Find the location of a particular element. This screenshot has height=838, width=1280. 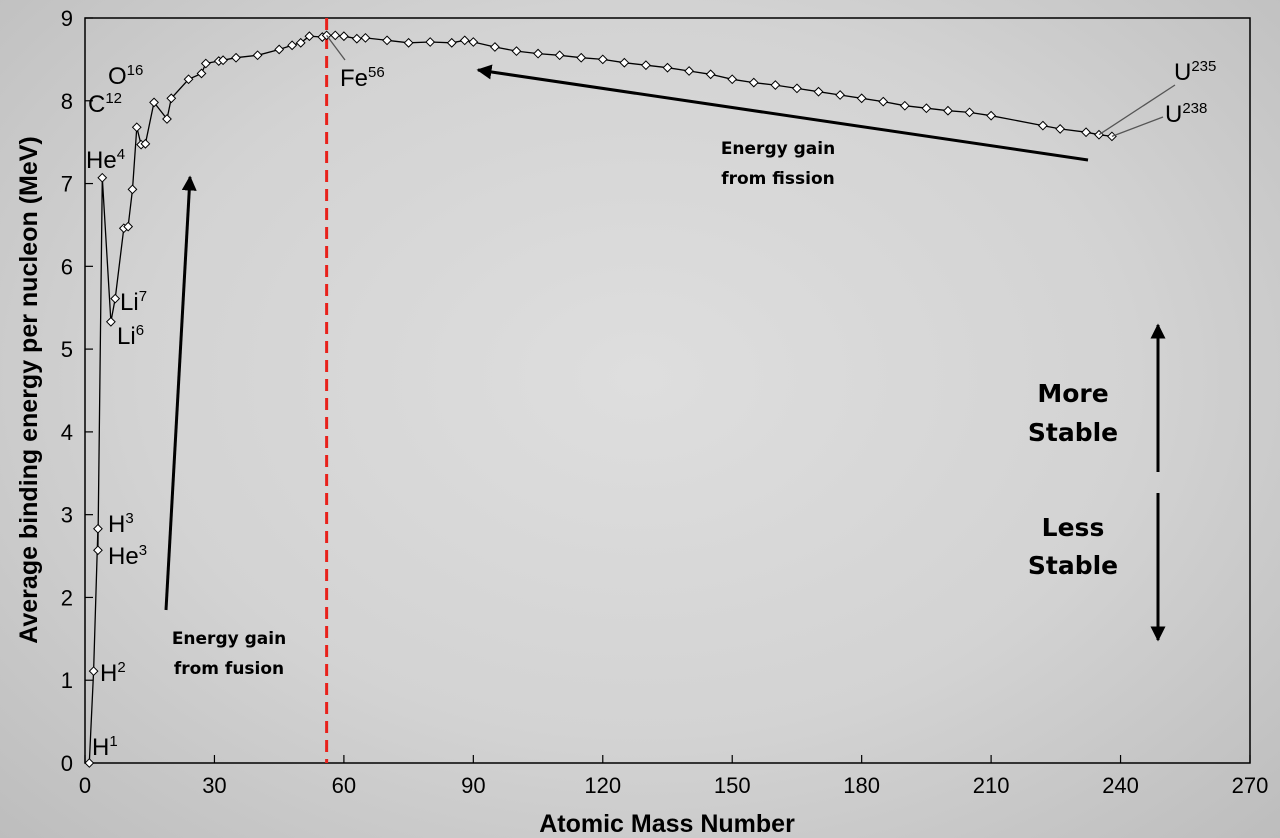

more-stable-line2: Stable is located at coordinates (1073, 432).